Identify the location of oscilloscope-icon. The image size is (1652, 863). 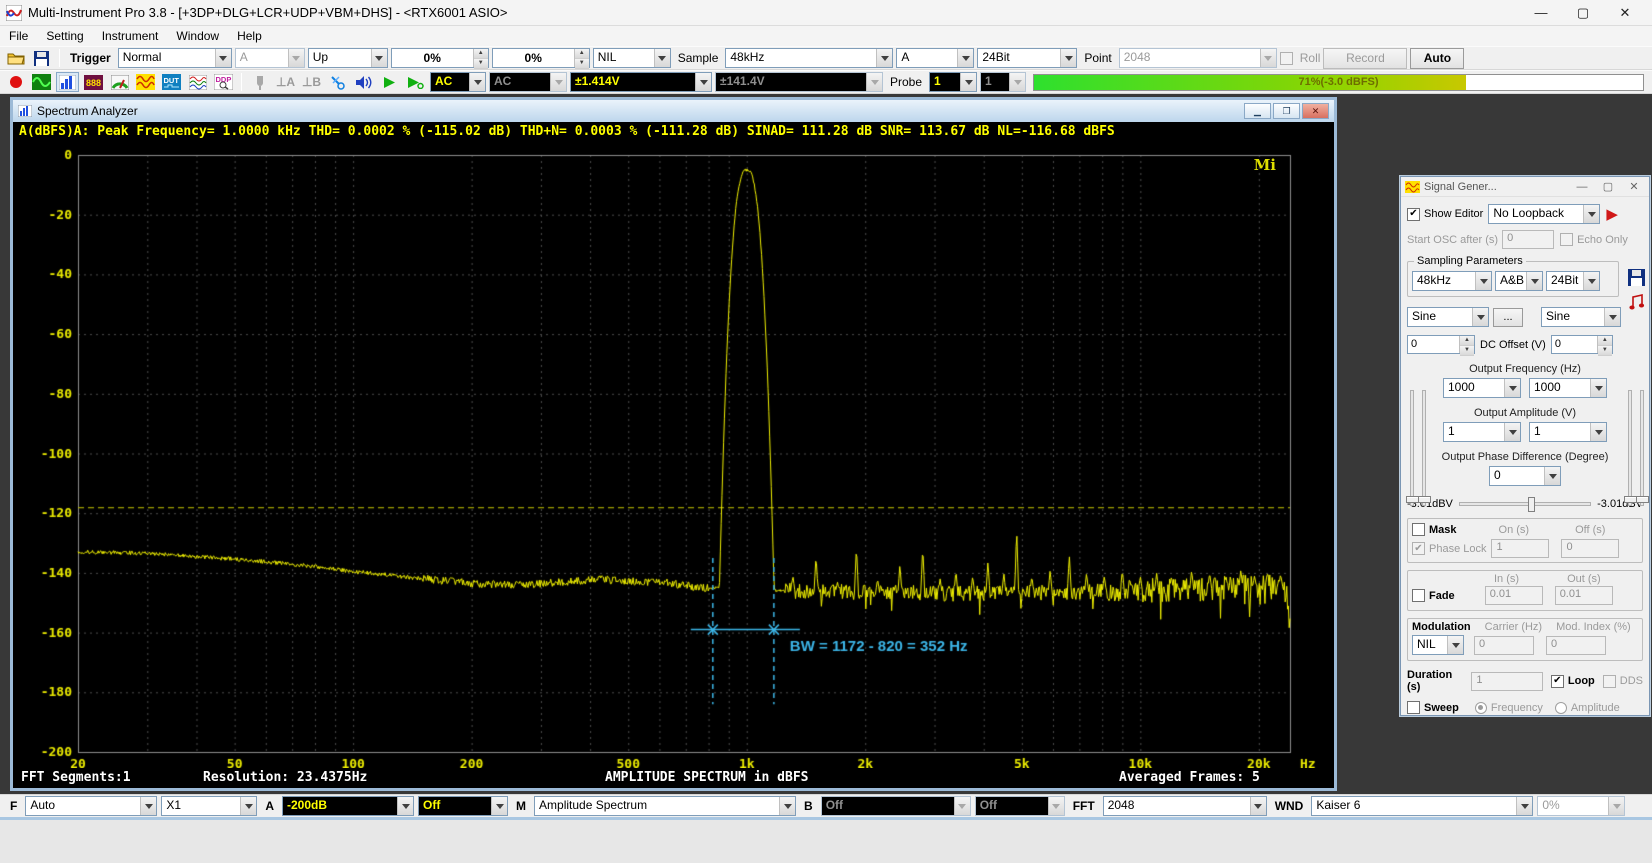
(41, 82).